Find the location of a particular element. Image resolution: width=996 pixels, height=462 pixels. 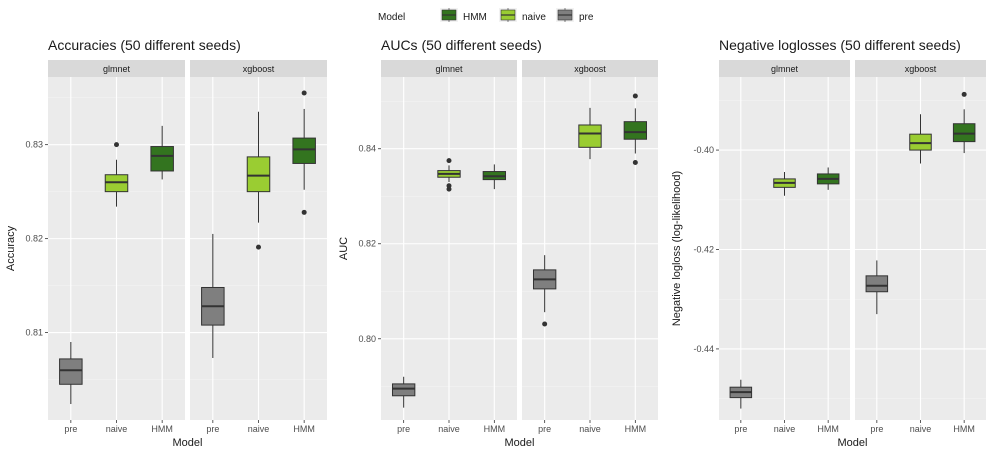

chart-title: AUCs (50 different seeds) is located at coordinates (461, 45).